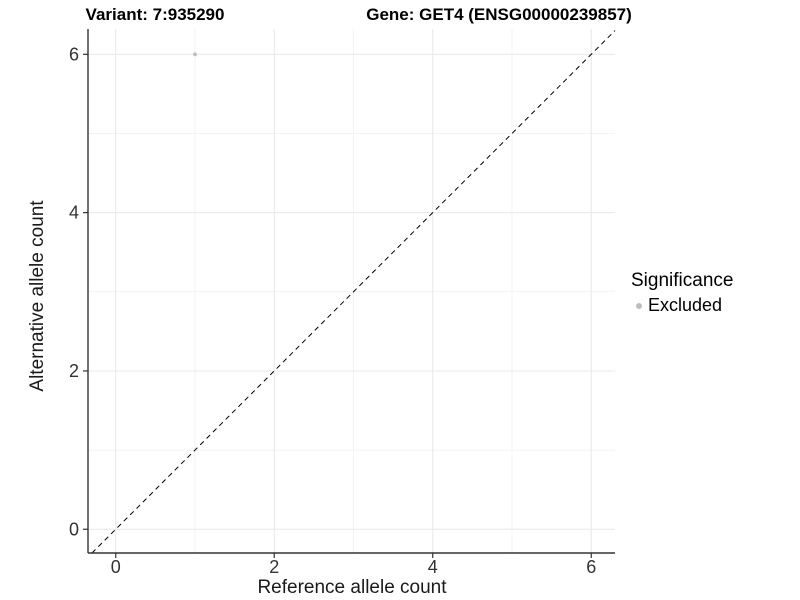  What do you see at coordinates (639, 305) in the screenshot?
I see `legend-point-icon` at bounding box center [639, 305].